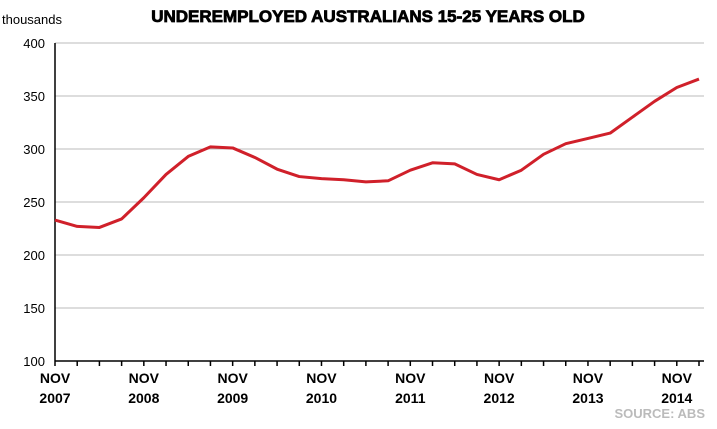 Image resolution: width=717 pixels, height=429 pixels. Describe the element at coordinates (34, 202) in the screenshot. I see `y-tick-label: 250` at that location.